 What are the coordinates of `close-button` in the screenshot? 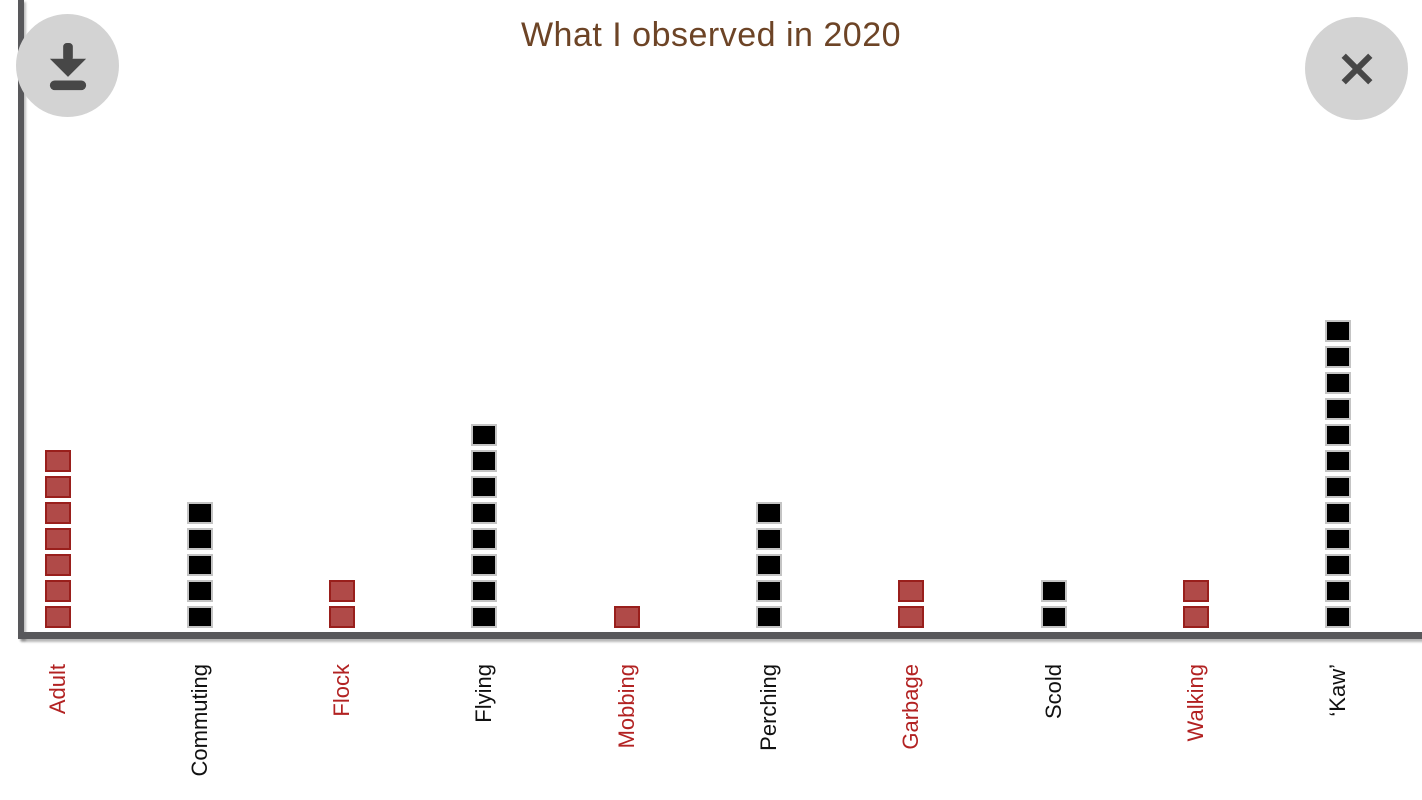 It's located at (1356, 68).